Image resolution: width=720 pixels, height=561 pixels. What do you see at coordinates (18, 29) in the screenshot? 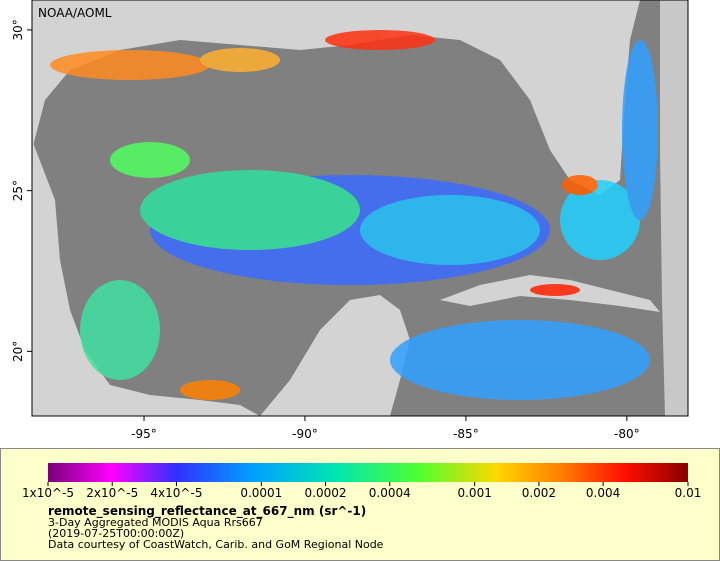
I see `y-tick-label: 30°` at bounding box center [18, 29].